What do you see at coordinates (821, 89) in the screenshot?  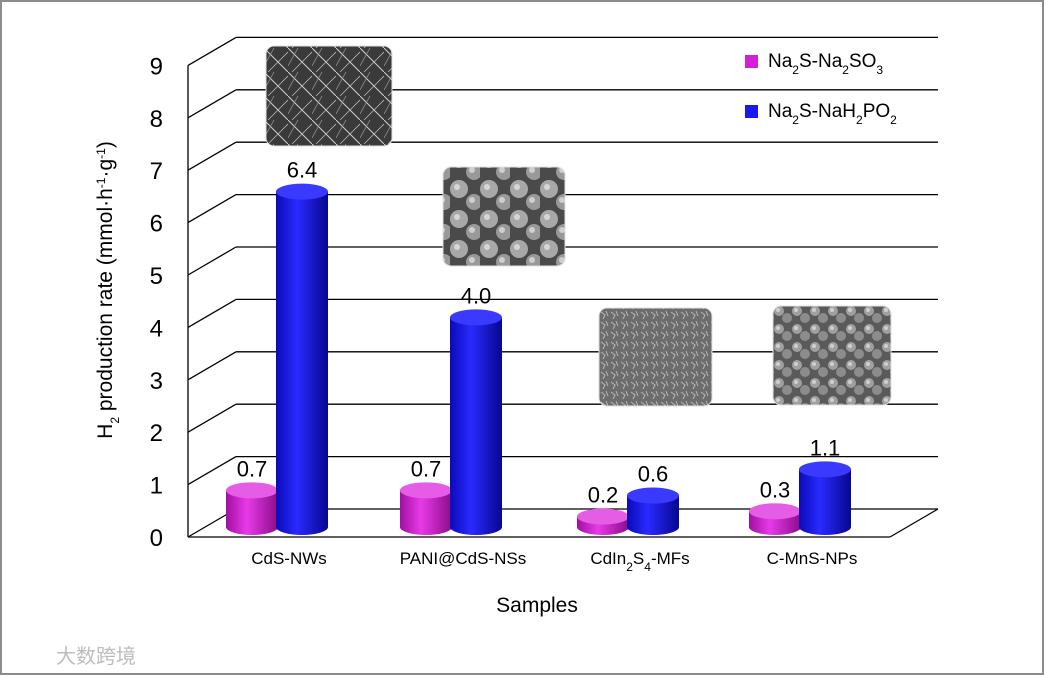 I see `legend: Na2S-Na2SO3 Na2S-NaH2PO2` at bounding box center [821, 89].